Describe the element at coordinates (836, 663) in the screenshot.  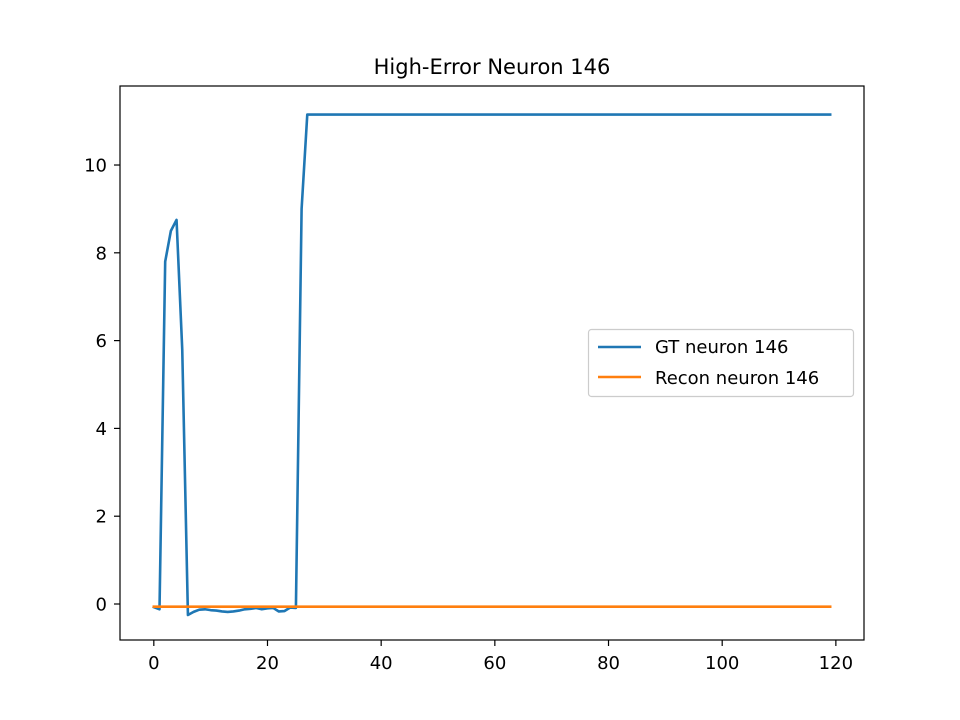
I see `x-tick-label: 120` at that location.